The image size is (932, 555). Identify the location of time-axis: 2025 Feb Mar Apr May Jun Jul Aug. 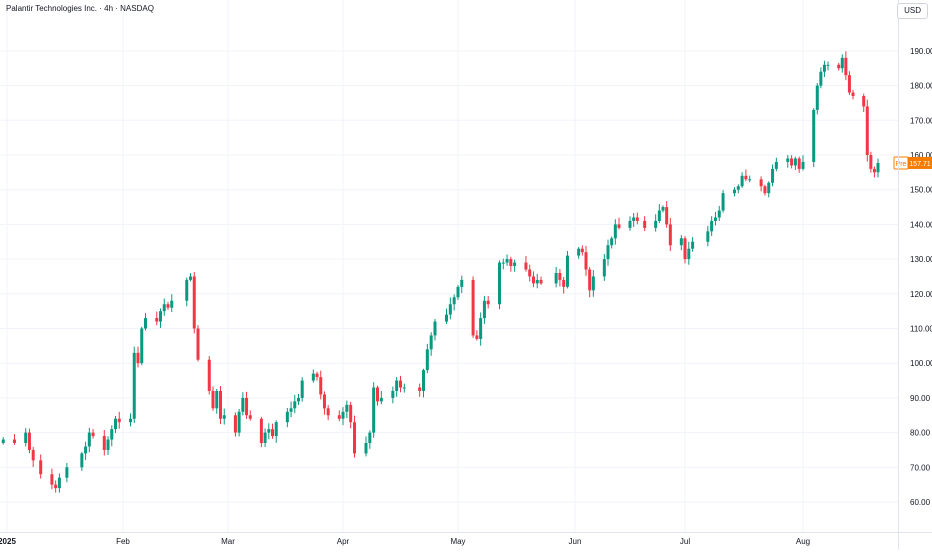
(405, 541).